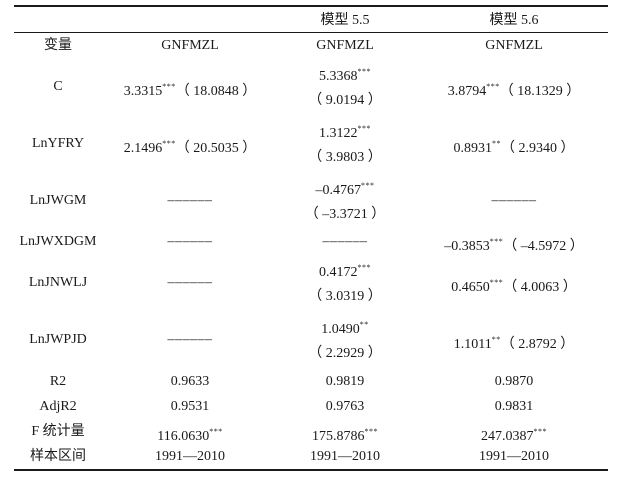 The image size is (624, 477). What do you see at coordinates (345, 406) in the screenshot?
I see `stat-cell: 0.9763` at bounding box center [345, 406].